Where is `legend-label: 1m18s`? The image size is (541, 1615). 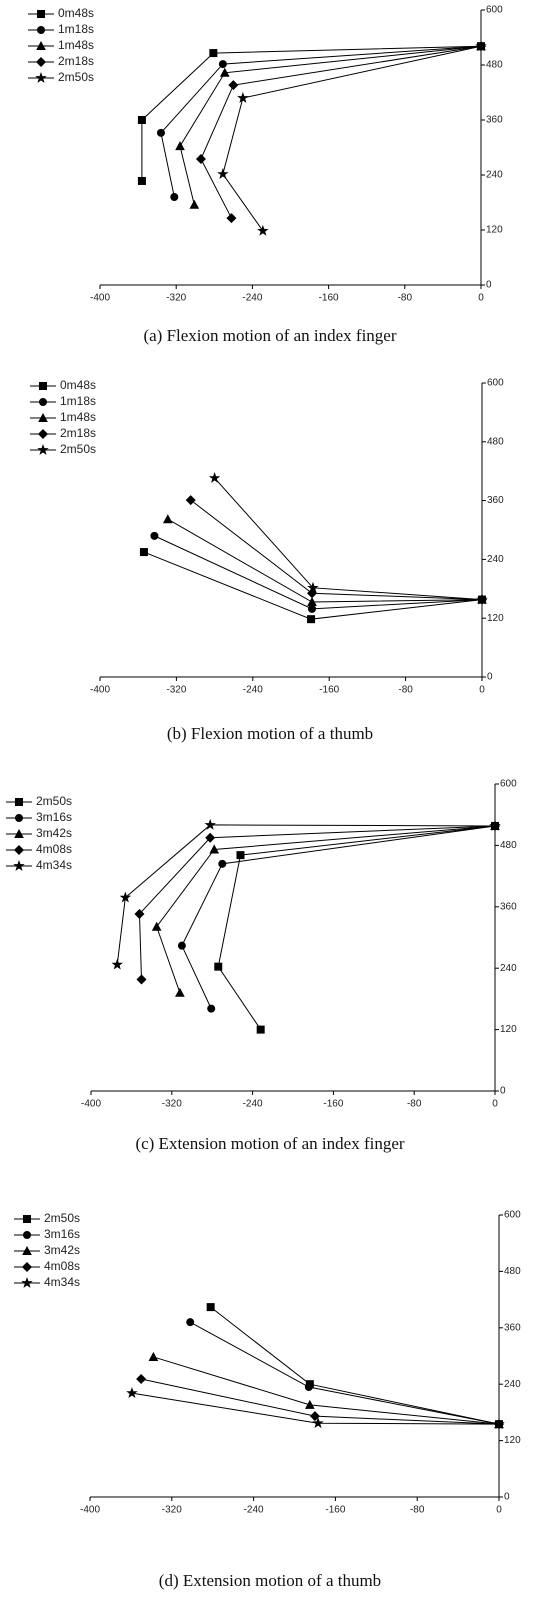
legend-label: 1m18s is located at coordinates (78, 401).